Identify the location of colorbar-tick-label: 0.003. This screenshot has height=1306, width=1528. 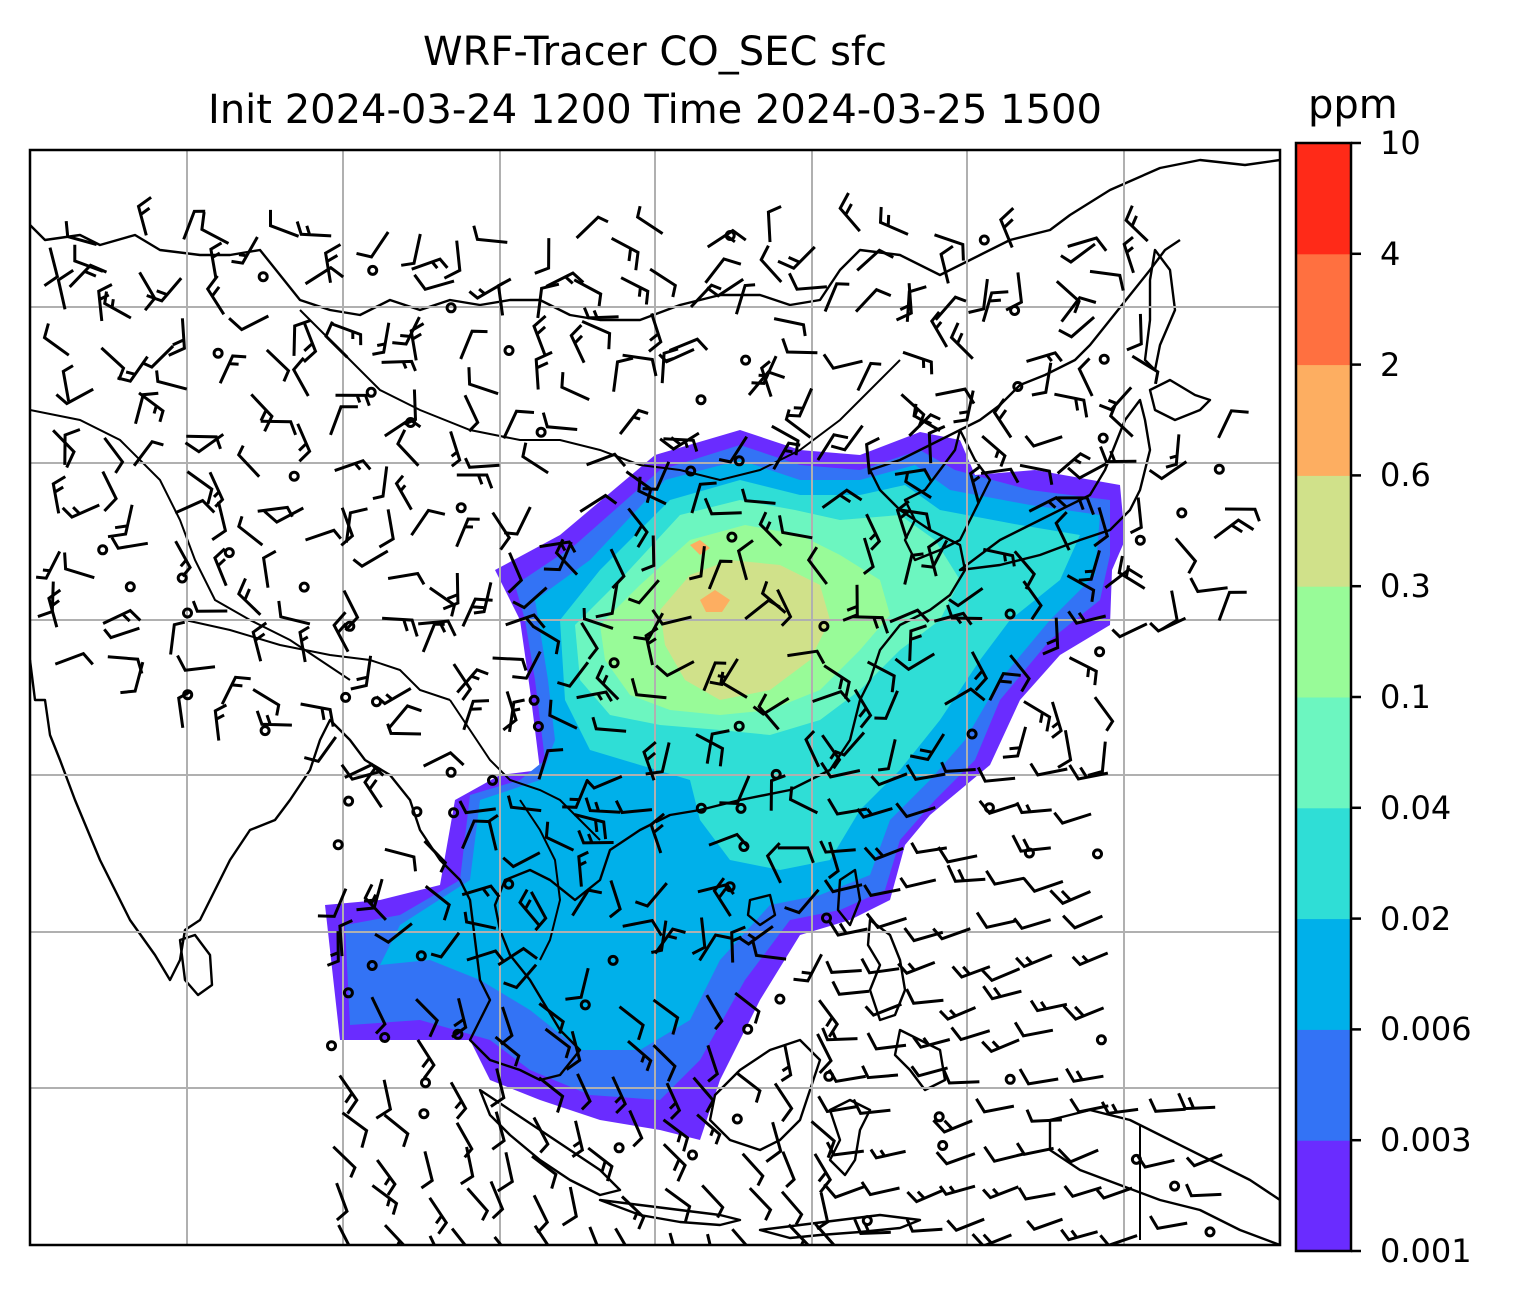
(1426, 1140).